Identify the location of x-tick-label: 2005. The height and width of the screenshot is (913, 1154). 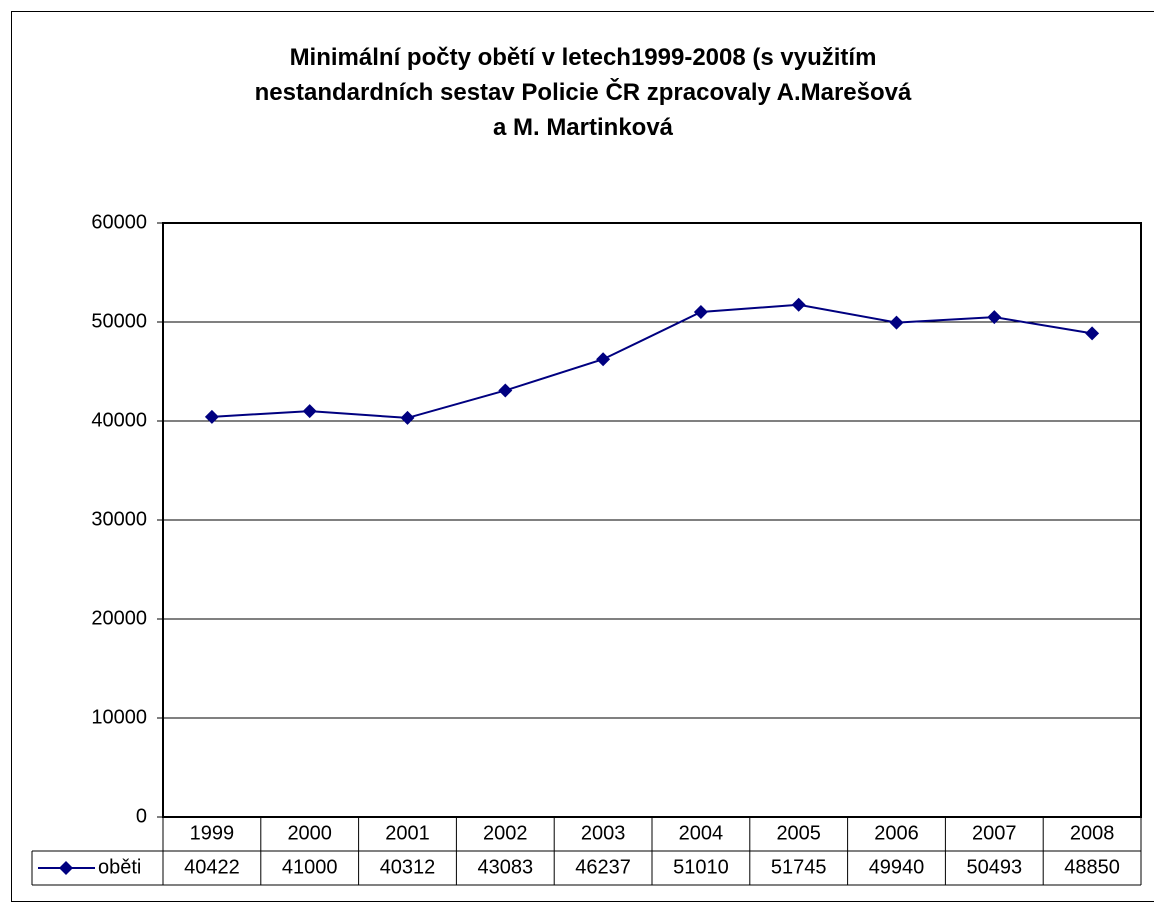
(798, 833).